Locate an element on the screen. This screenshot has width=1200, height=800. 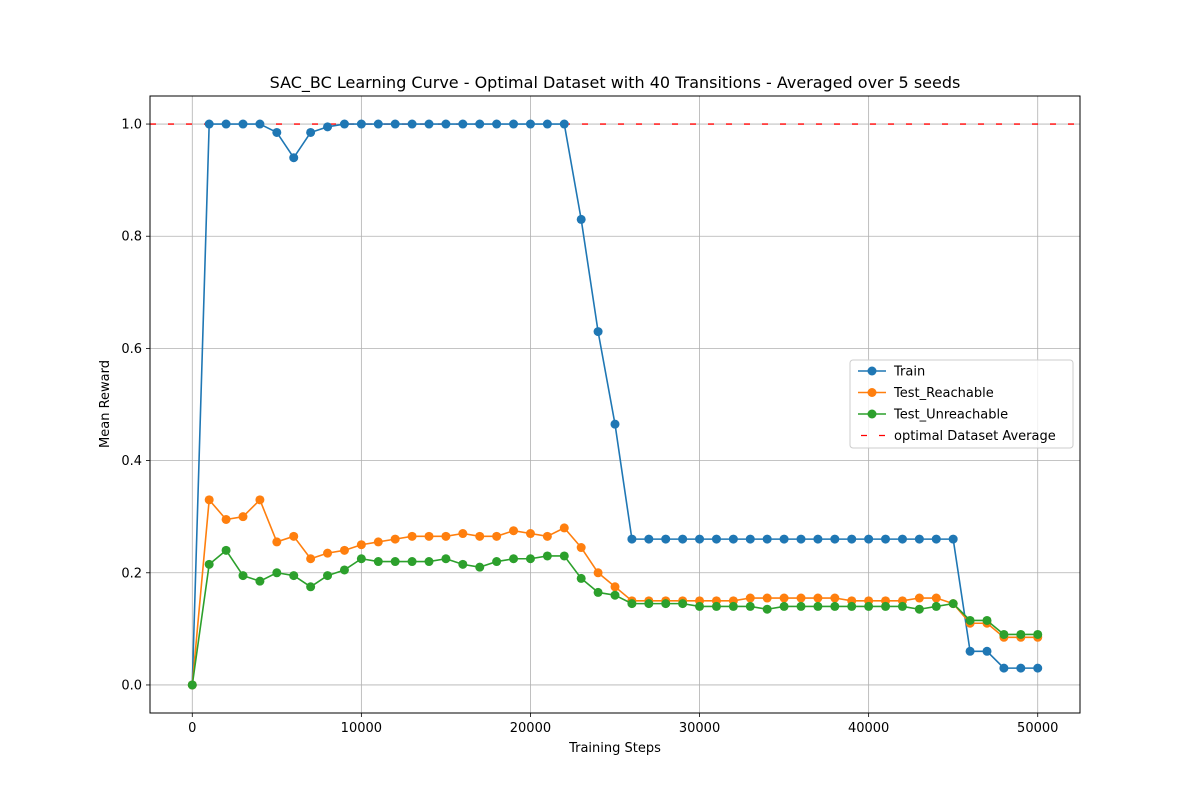
legend-marker-test-reachable is located at coordinates (872, 392).